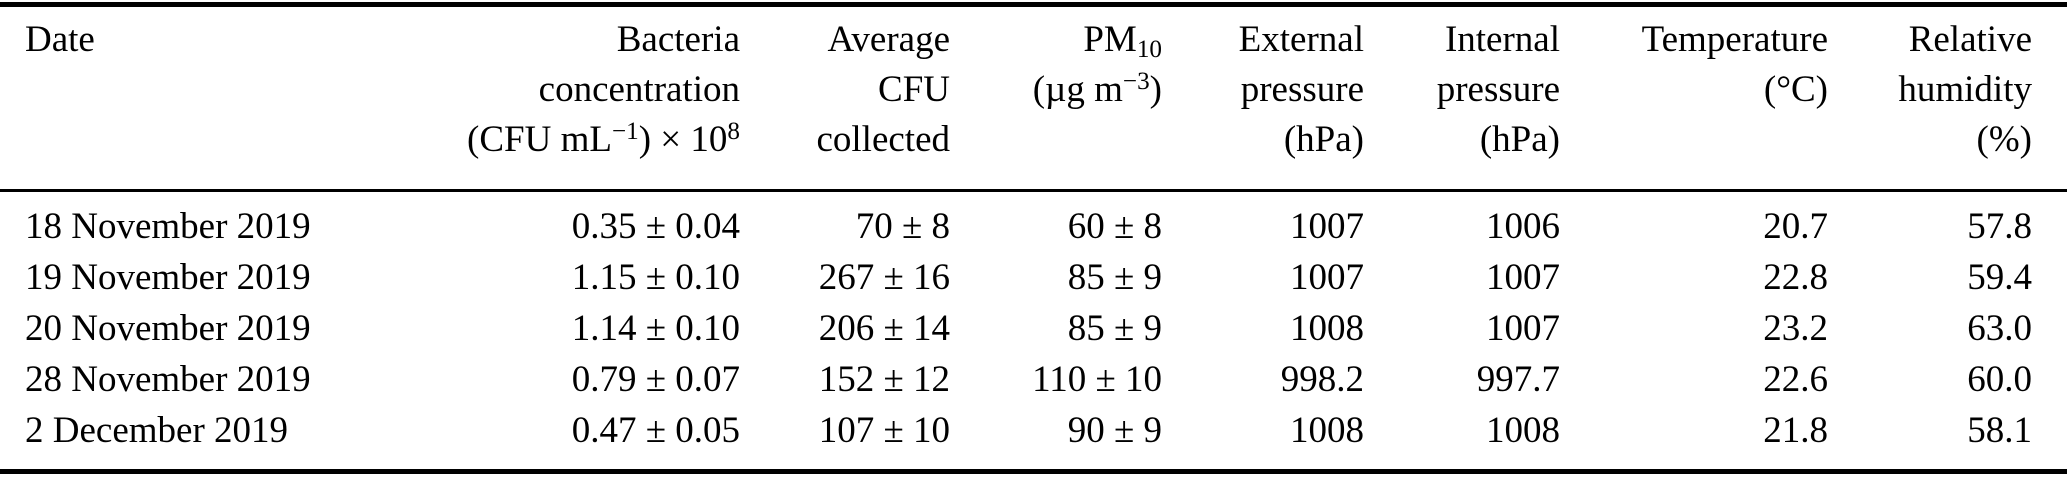 Image resolution: width=2067 pixels, height=480 pixels. Describe the element at coordinates (168, 379) in the screenshot. I see `cell-date: 28 November 2019` at that location.